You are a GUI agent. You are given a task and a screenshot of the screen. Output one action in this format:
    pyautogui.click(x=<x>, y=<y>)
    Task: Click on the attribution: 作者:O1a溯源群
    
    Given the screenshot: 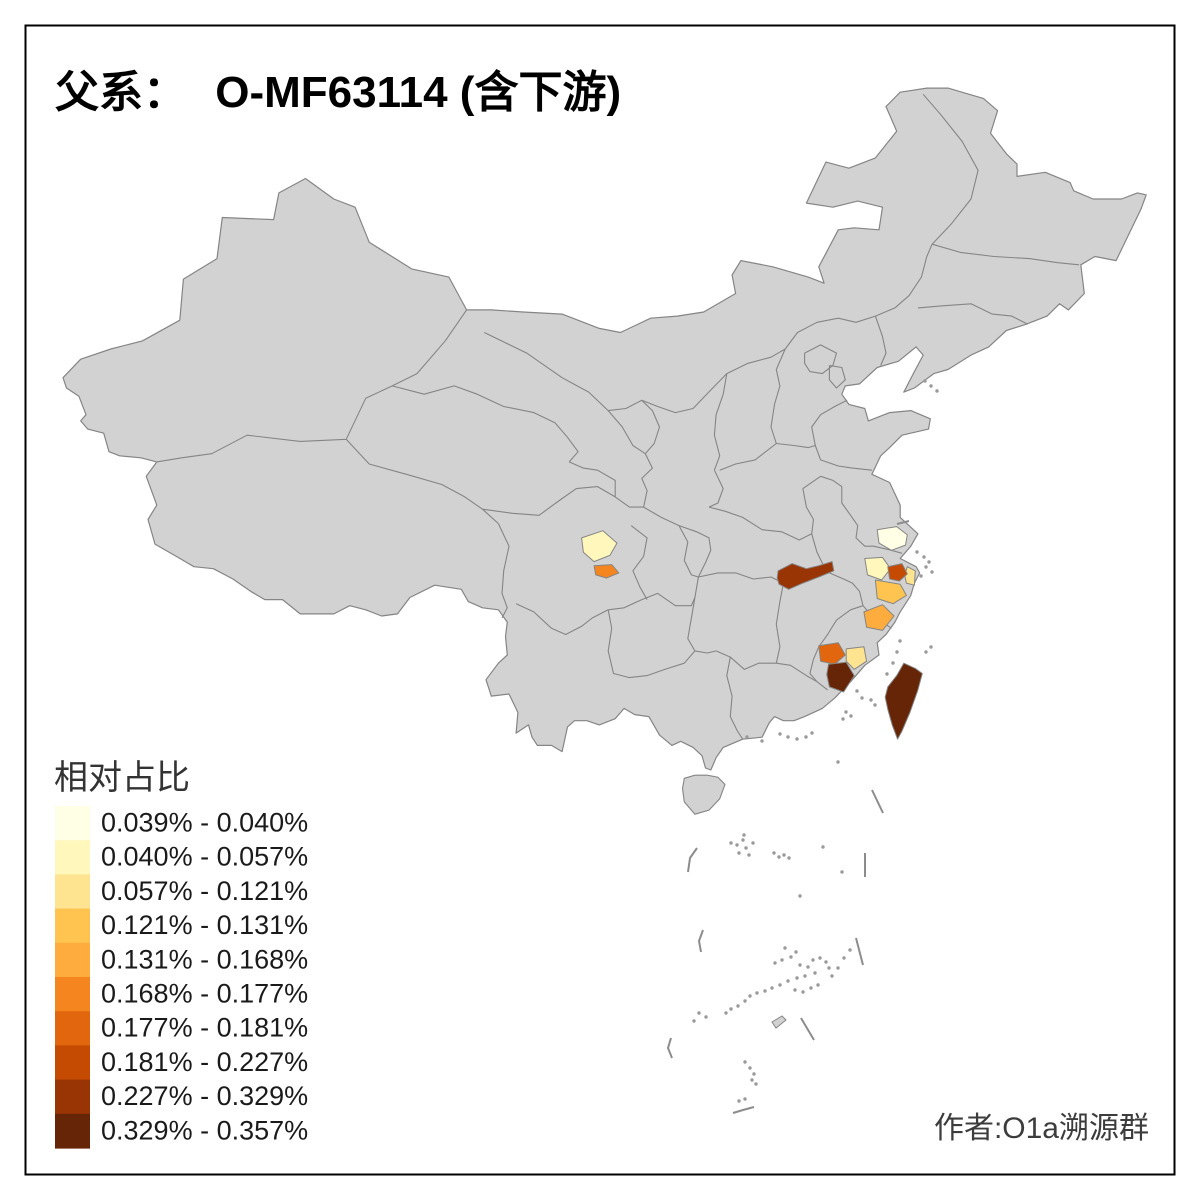 What is the action you would take?
    pyautogui.click(x=1041, y=1128)
    